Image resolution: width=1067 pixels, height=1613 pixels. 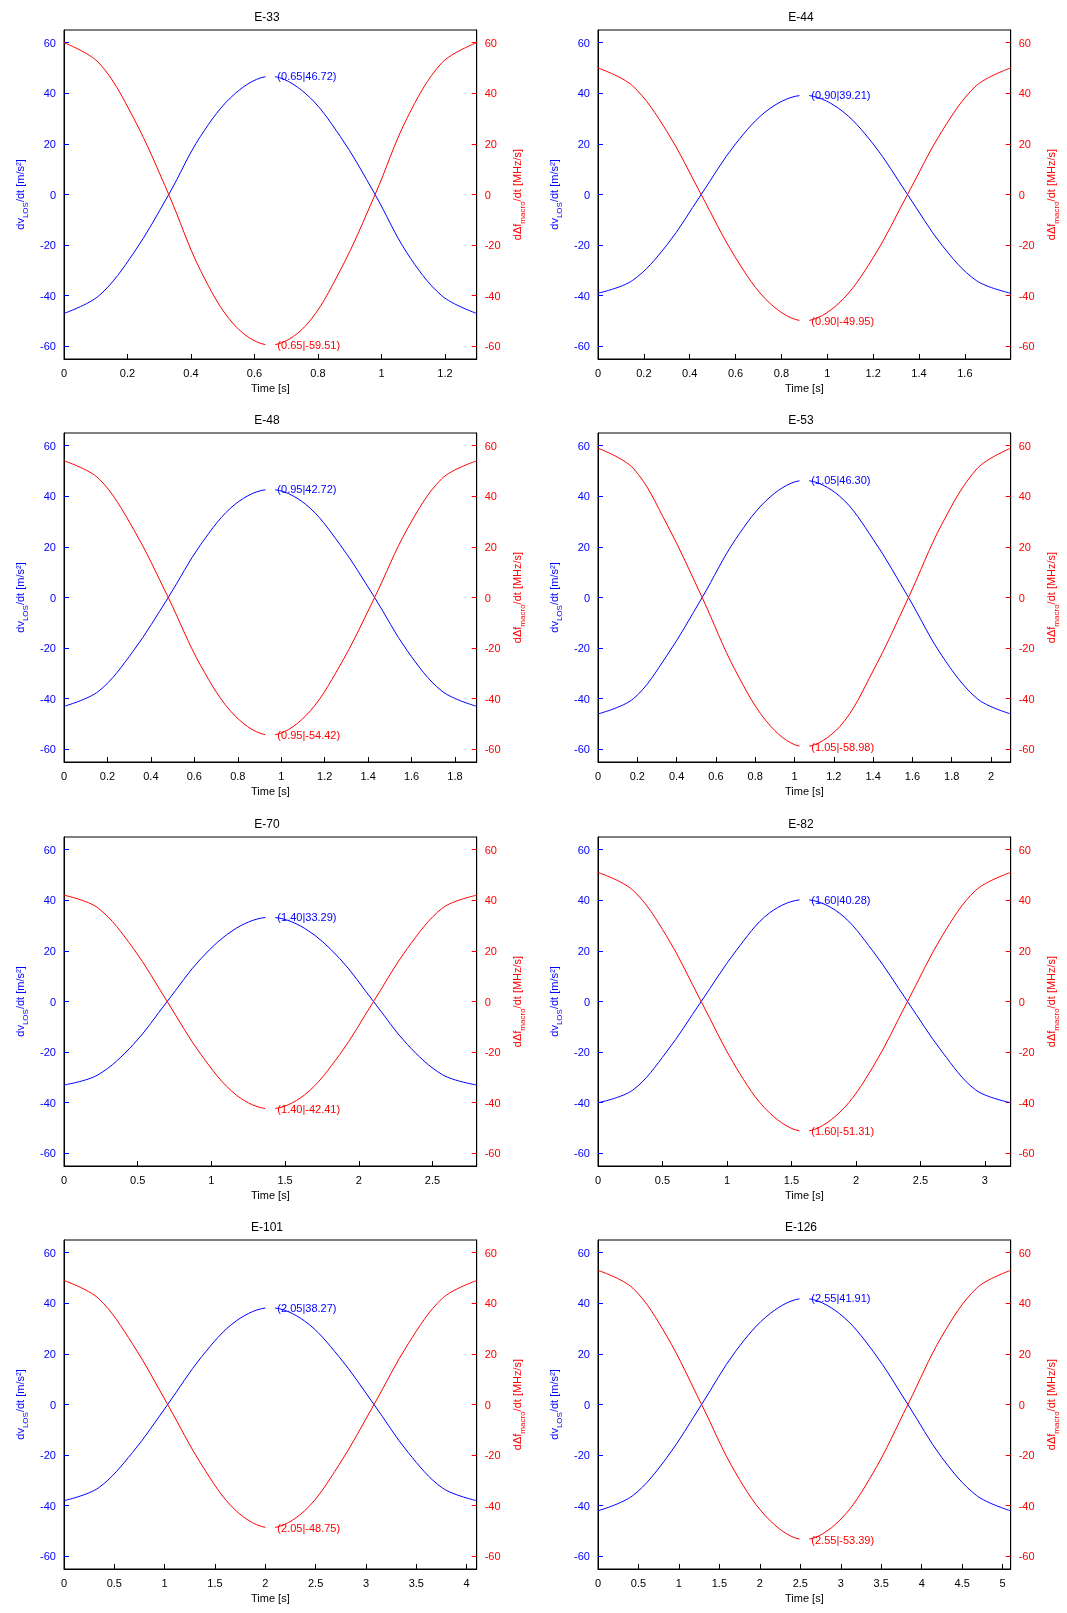 I want to click on annotation: (0.65|-59.51), so click(x=309, y=345).